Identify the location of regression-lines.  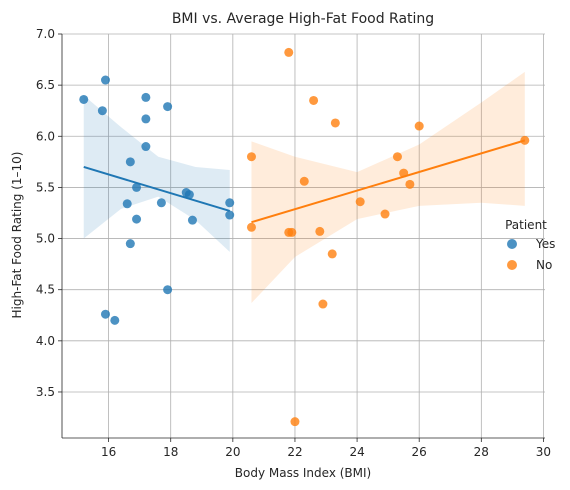
(304, 181).